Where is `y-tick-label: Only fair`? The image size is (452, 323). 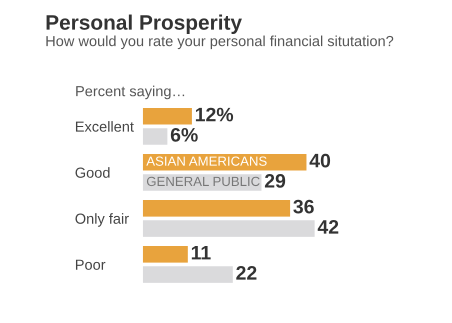
y-tick-label: Only fair is located at coordinates (102, 220).